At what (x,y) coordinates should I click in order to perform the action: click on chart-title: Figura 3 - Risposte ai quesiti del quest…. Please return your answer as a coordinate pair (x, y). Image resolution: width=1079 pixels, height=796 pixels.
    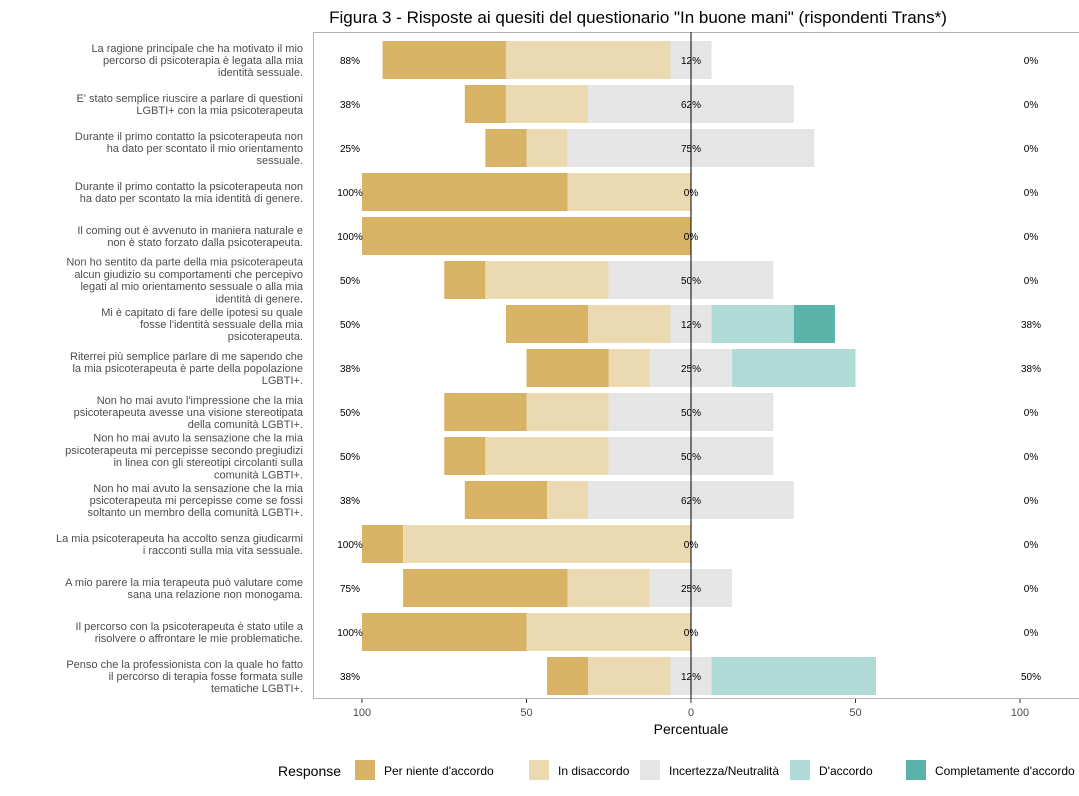
    Looking at the image, I should click on (638, 17).